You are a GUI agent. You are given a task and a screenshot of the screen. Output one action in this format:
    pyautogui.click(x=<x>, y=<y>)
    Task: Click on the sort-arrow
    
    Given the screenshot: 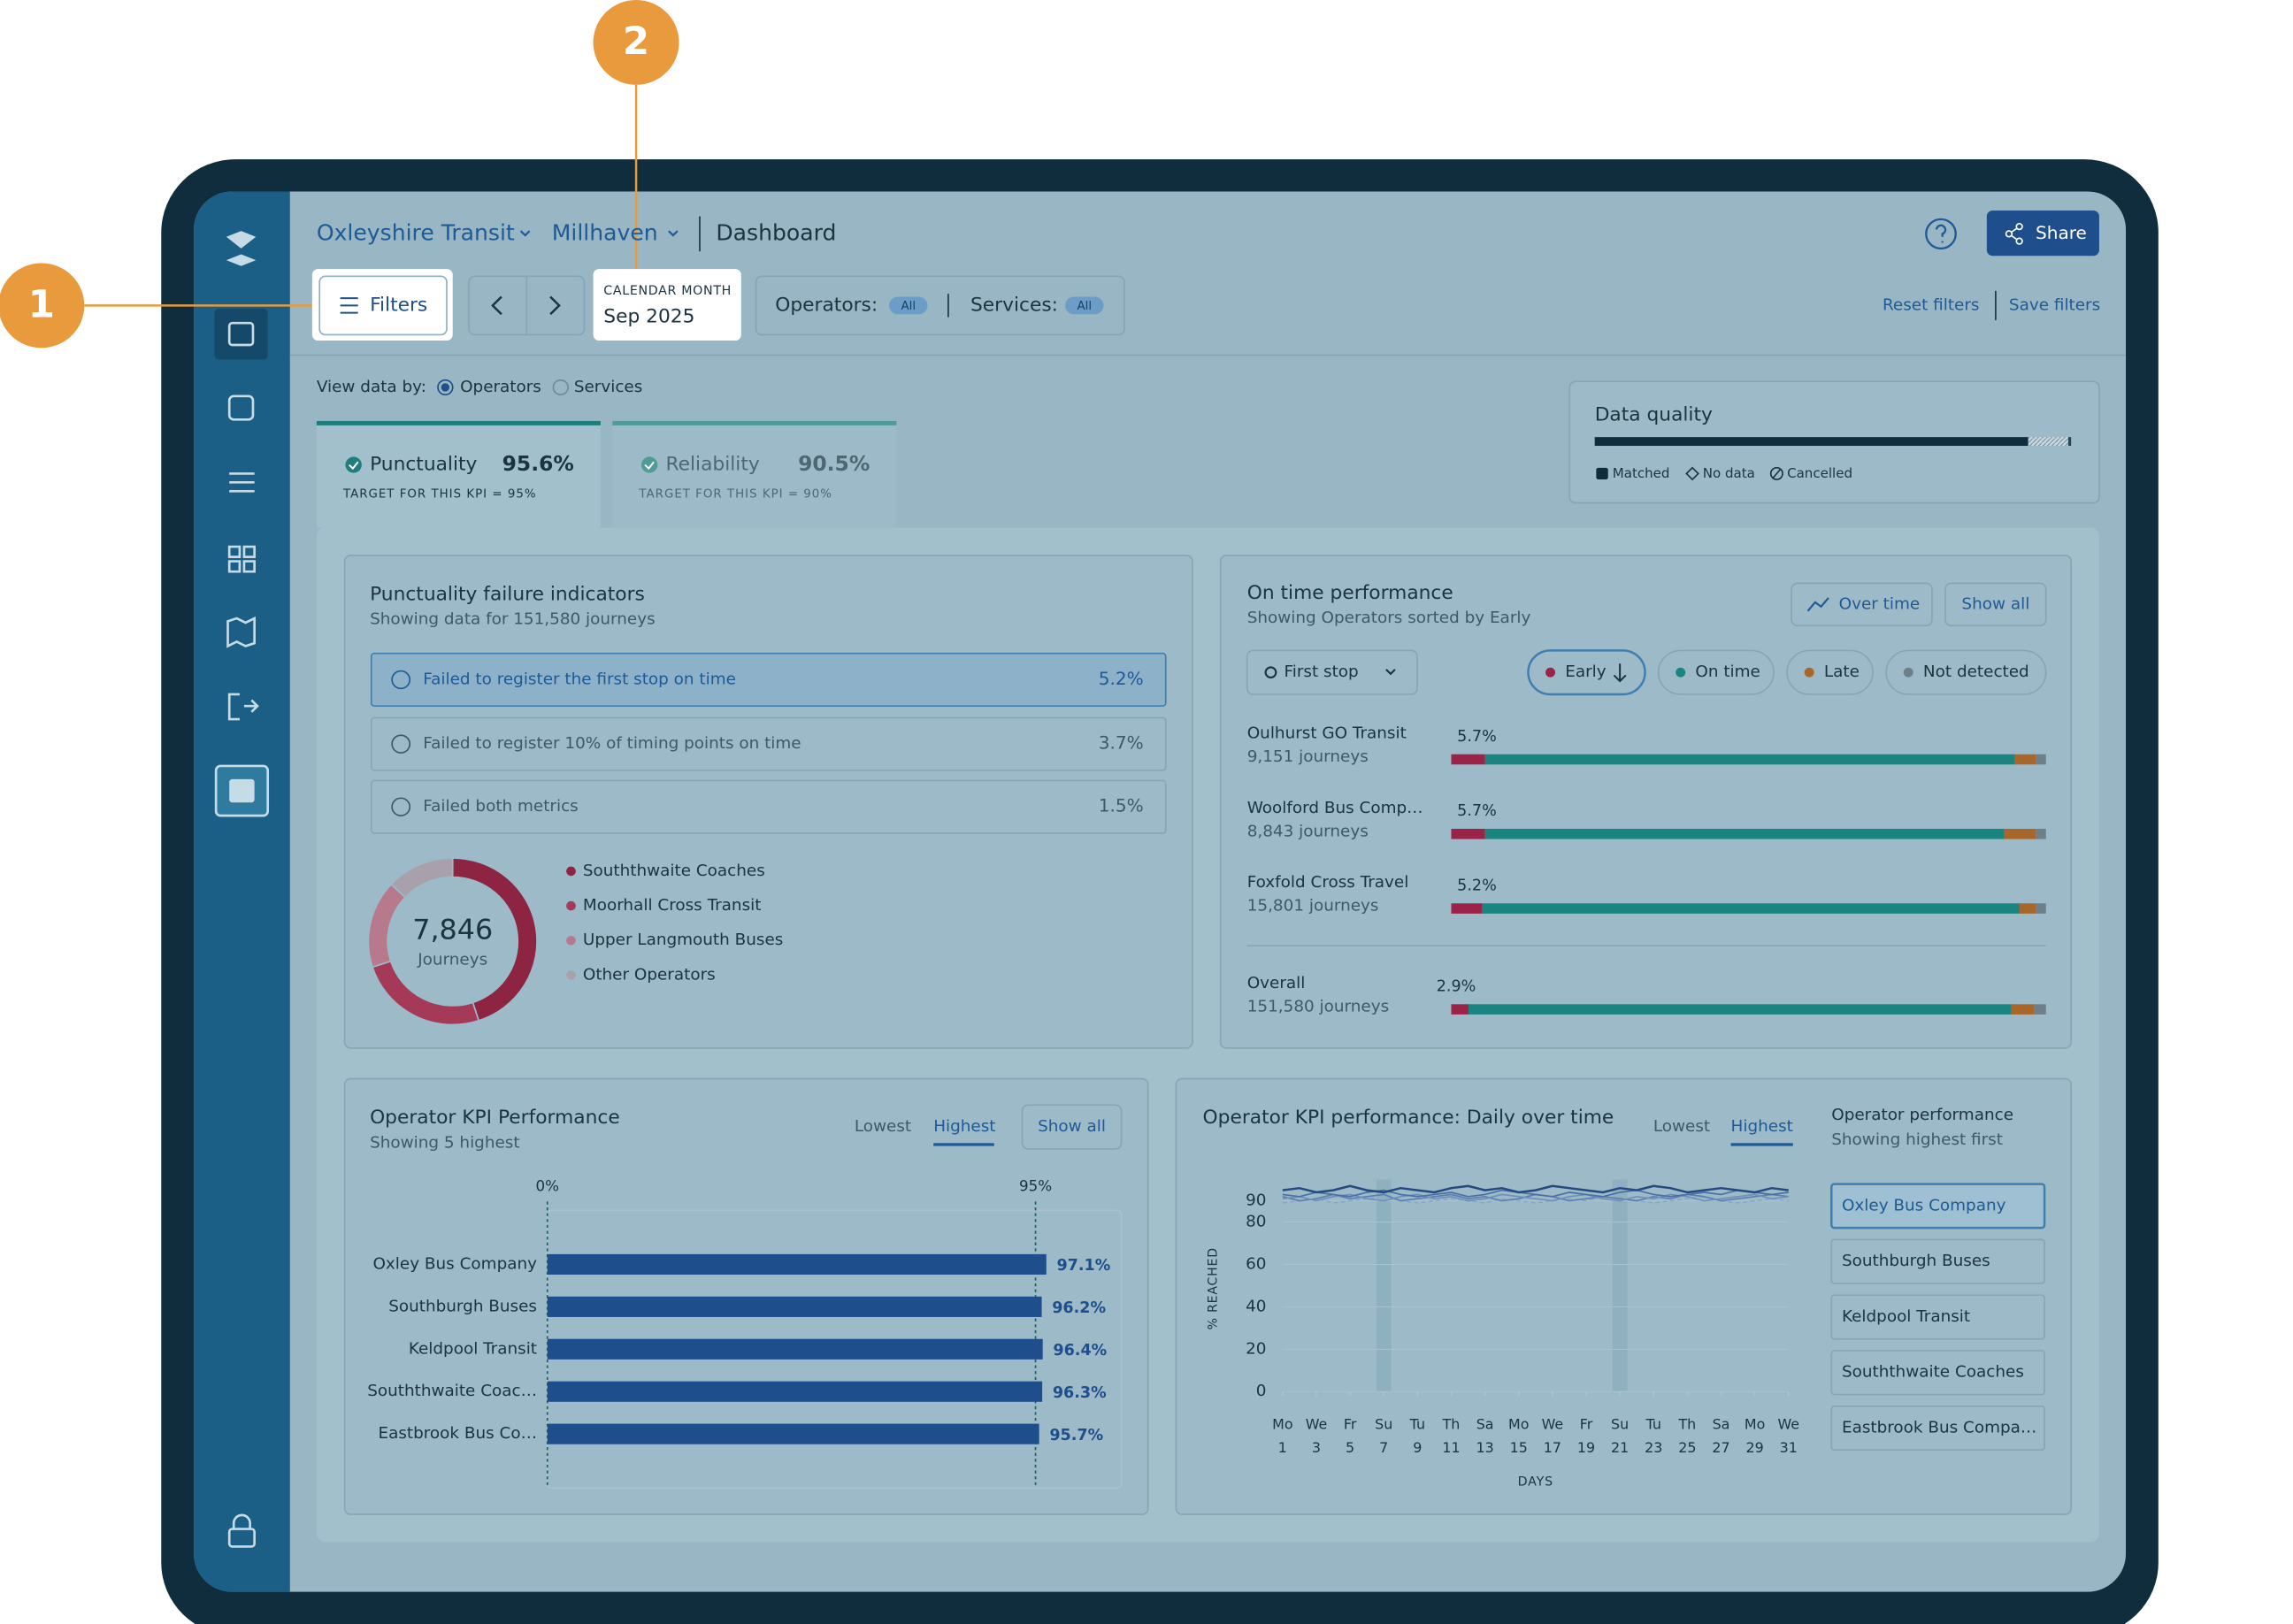 What is the action you would take?
    pyautogui.click(x=1620, y=673)
    